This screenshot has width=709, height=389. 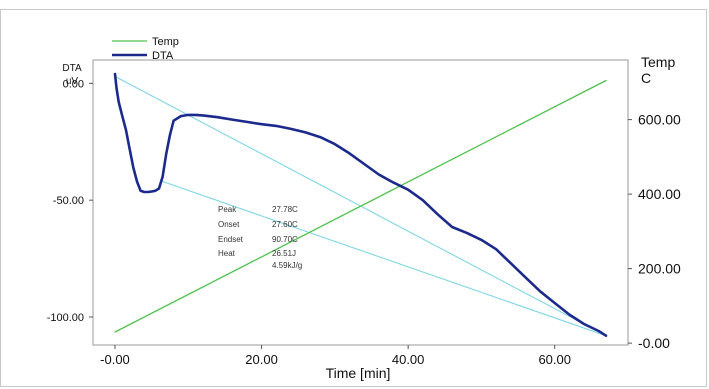 I want to click on x-tick-label: 40.00, so click(x=408, y=359).